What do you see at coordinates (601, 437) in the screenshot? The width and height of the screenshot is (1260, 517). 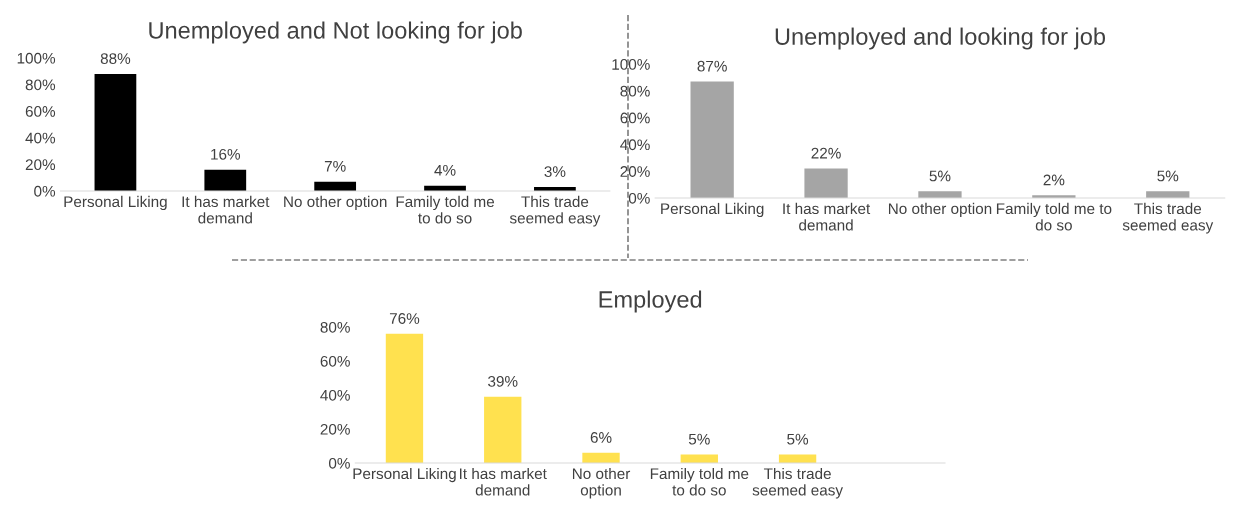 I see `data-label: 6%` at bounding box center [601, 437].